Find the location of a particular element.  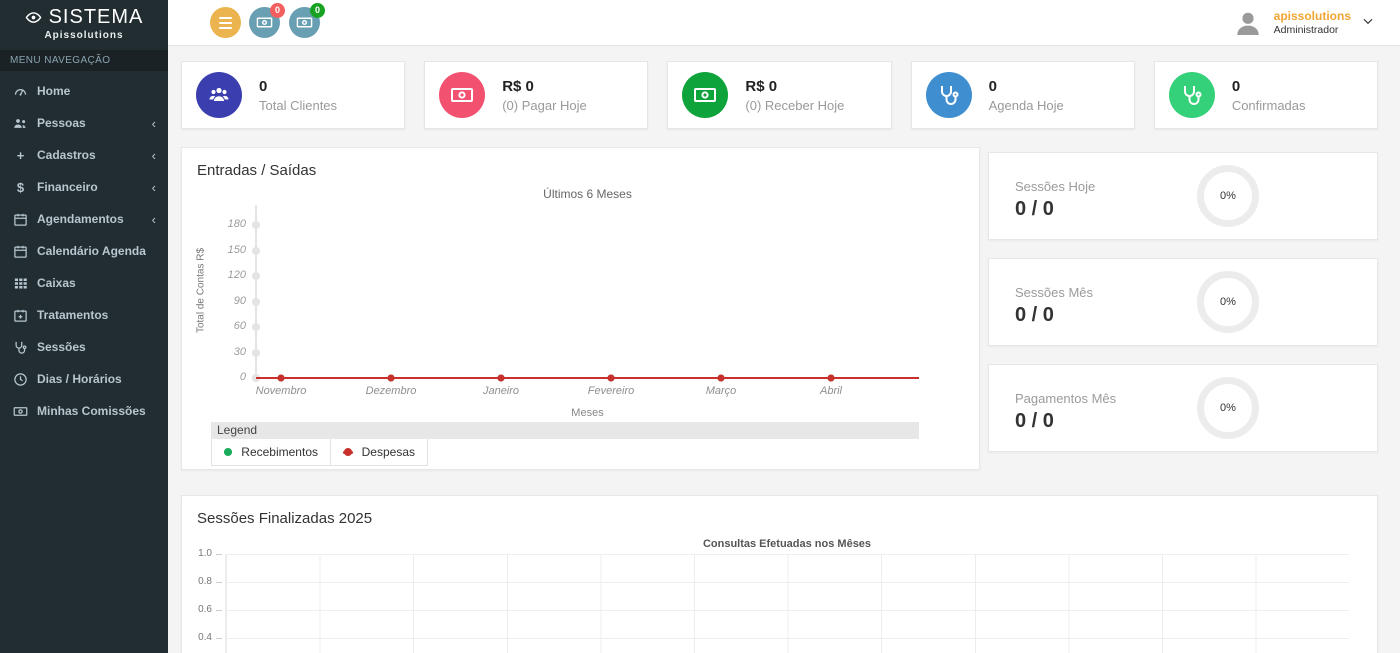

y-tick: 90 is located at coordinates (239, 300).